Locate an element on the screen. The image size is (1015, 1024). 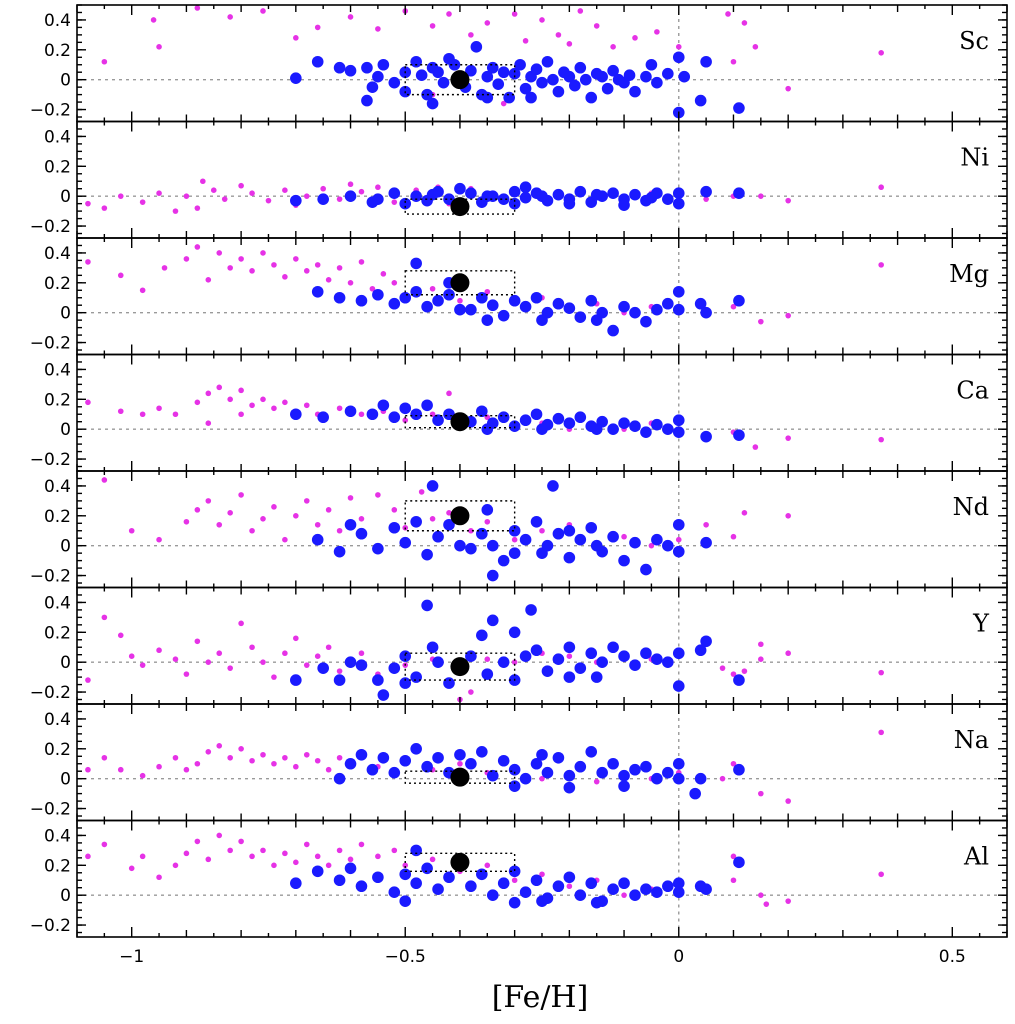
y-tick-label: 0.4 is located at coordinates (57, 137).